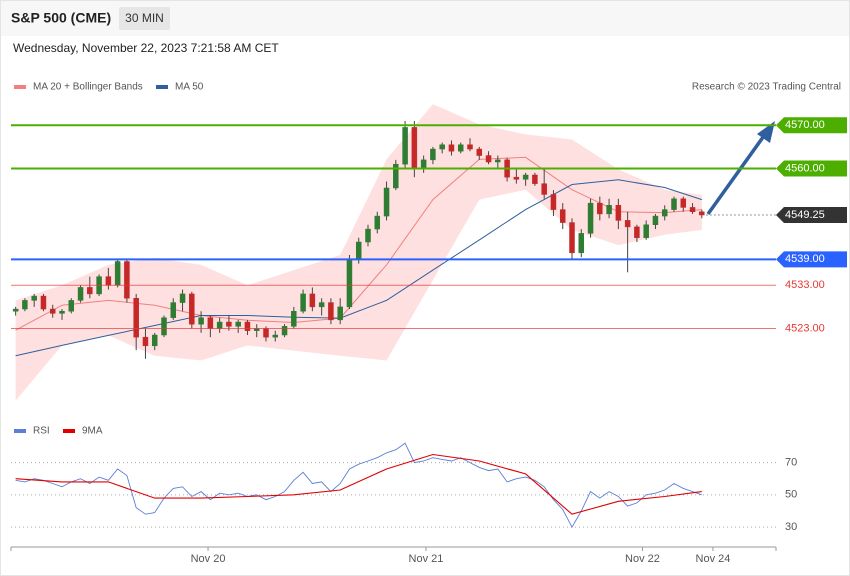 This screenshot has height=576, width=850. What do you see at coordinates (88, 87) in the screenshot?
I see `legend-label: MA 20 + Bollinger Bands` at bounding box center [88, 87].